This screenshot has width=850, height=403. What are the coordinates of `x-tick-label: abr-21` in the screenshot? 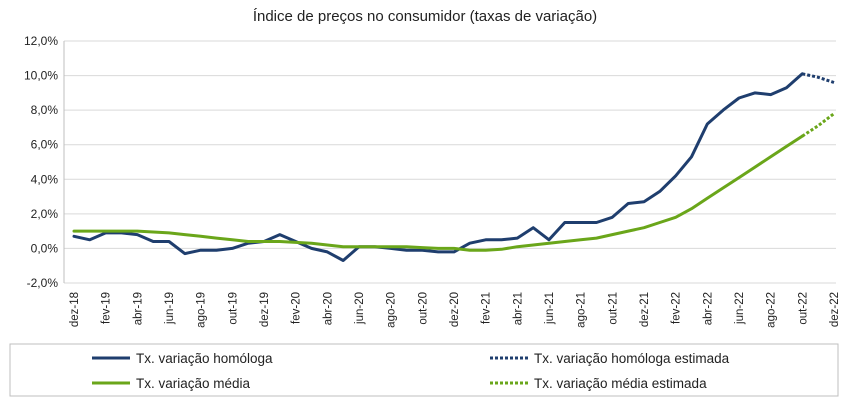 It's located at (518, 308).